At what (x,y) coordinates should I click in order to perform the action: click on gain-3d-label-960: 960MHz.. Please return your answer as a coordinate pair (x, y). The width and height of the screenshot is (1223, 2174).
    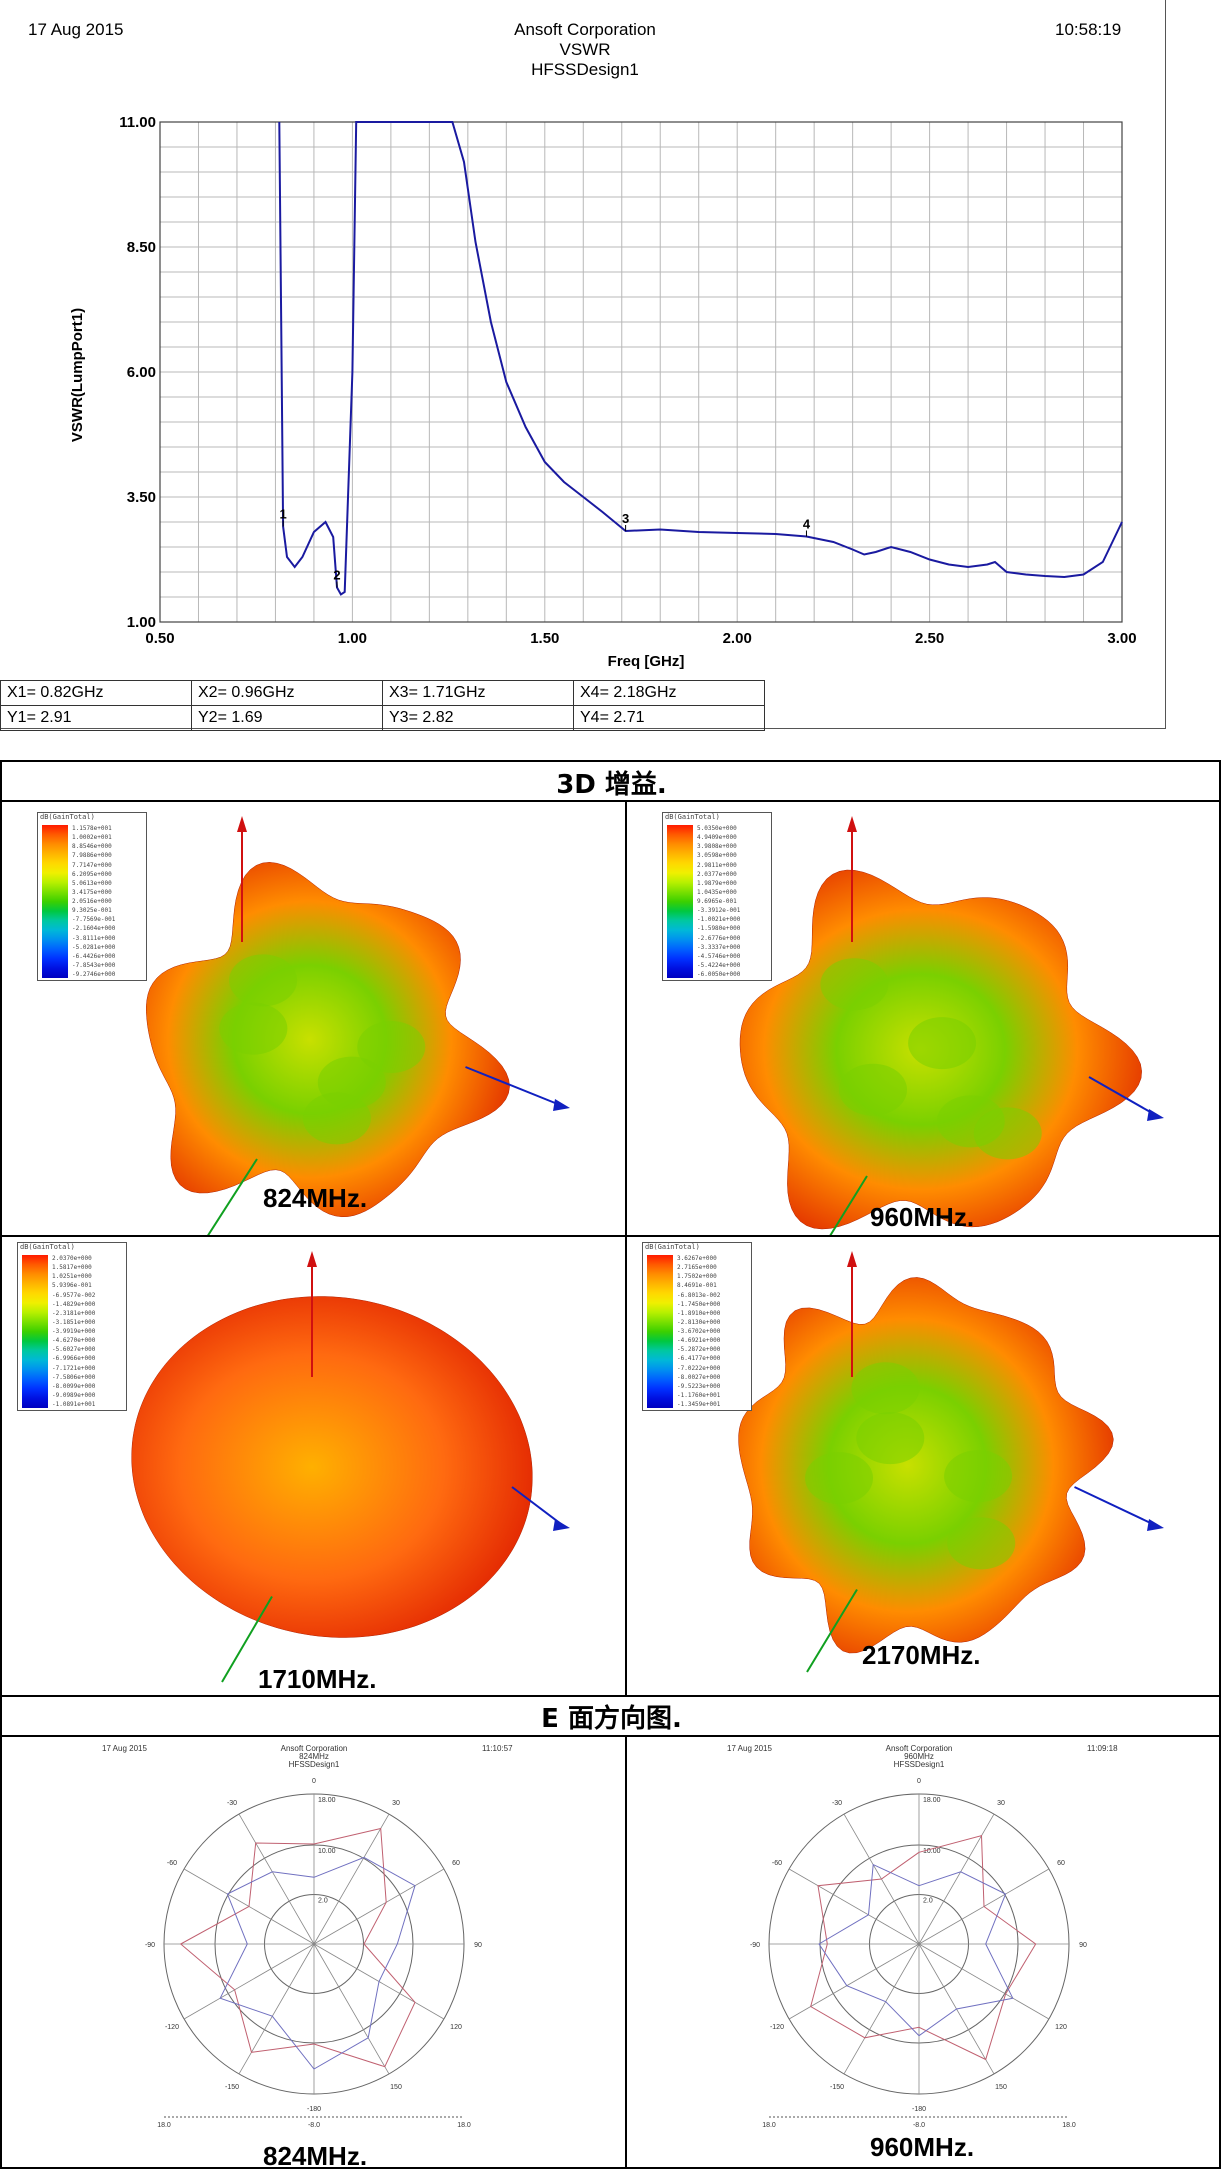
    Looking at the image, I should click on (922, 1217).